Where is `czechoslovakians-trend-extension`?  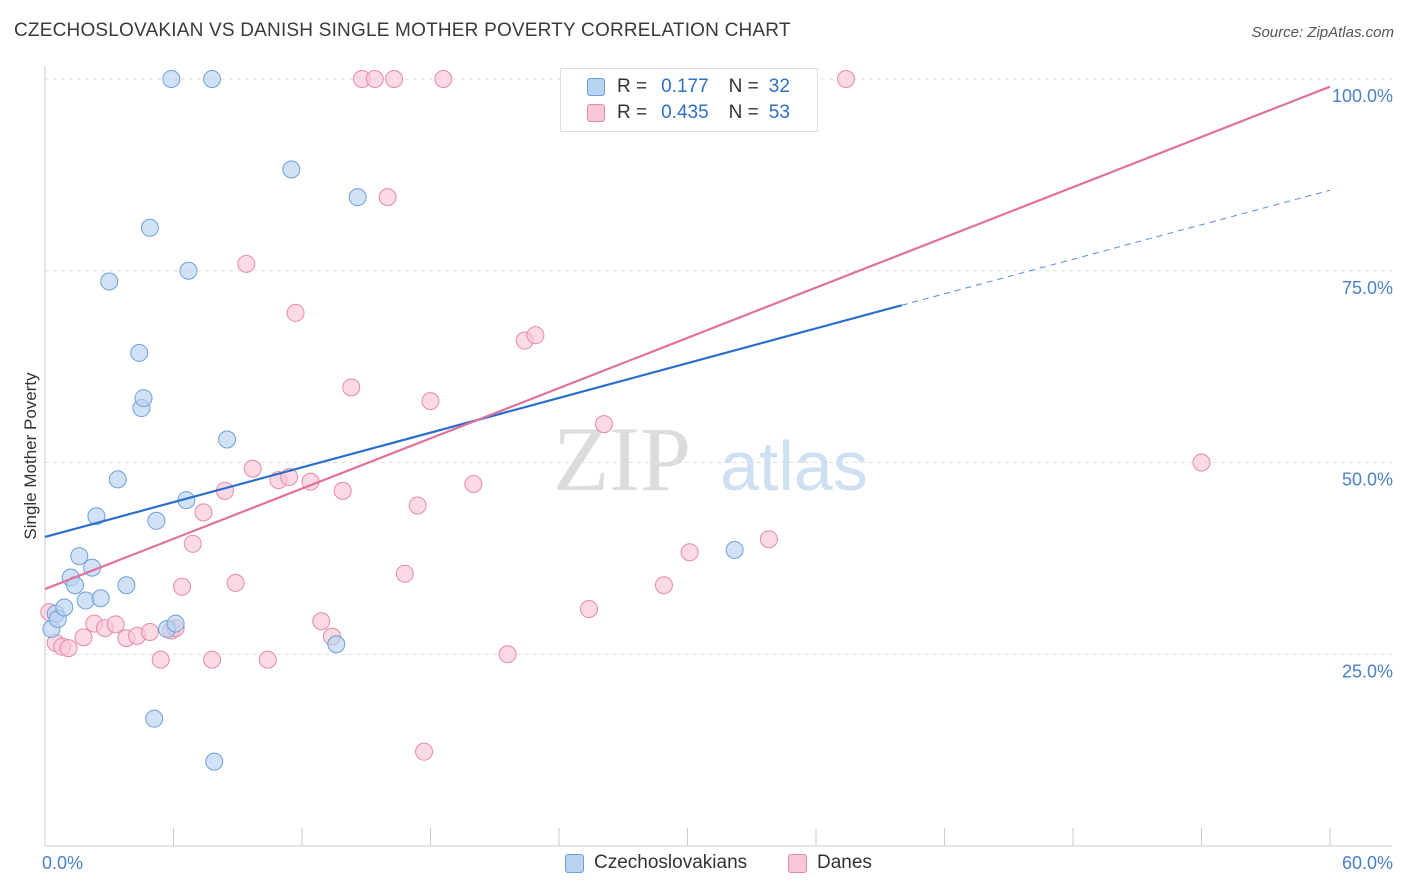
czechoslovakians-trend-extension is located at coordinates (1116, 247).